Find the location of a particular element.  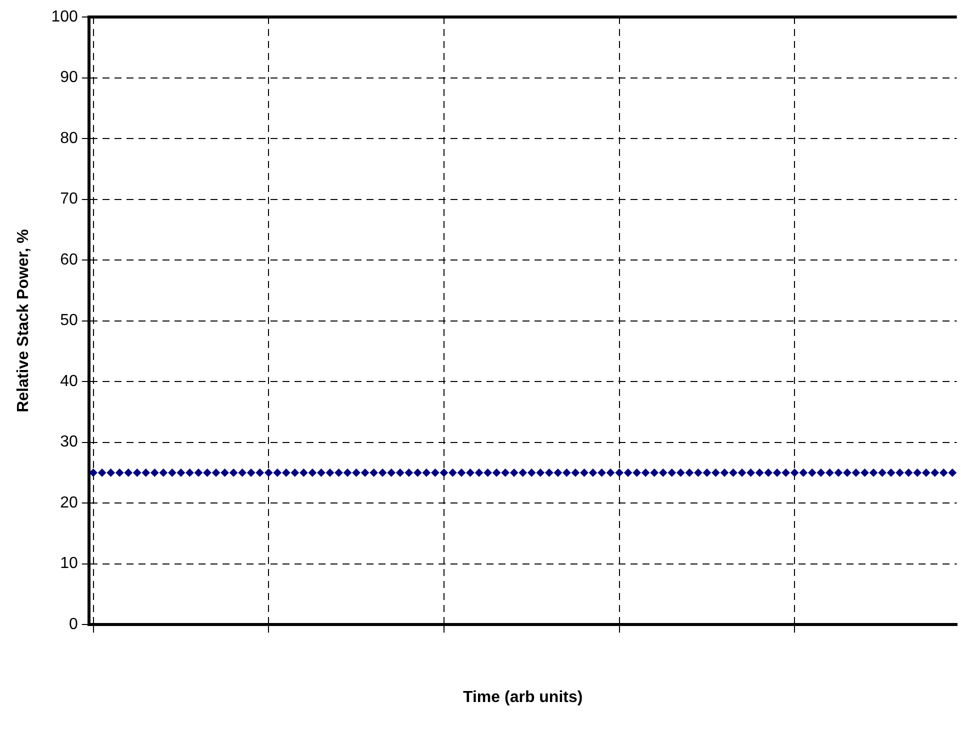

y-tick-label: 90 is located at coordinates (69, 77).